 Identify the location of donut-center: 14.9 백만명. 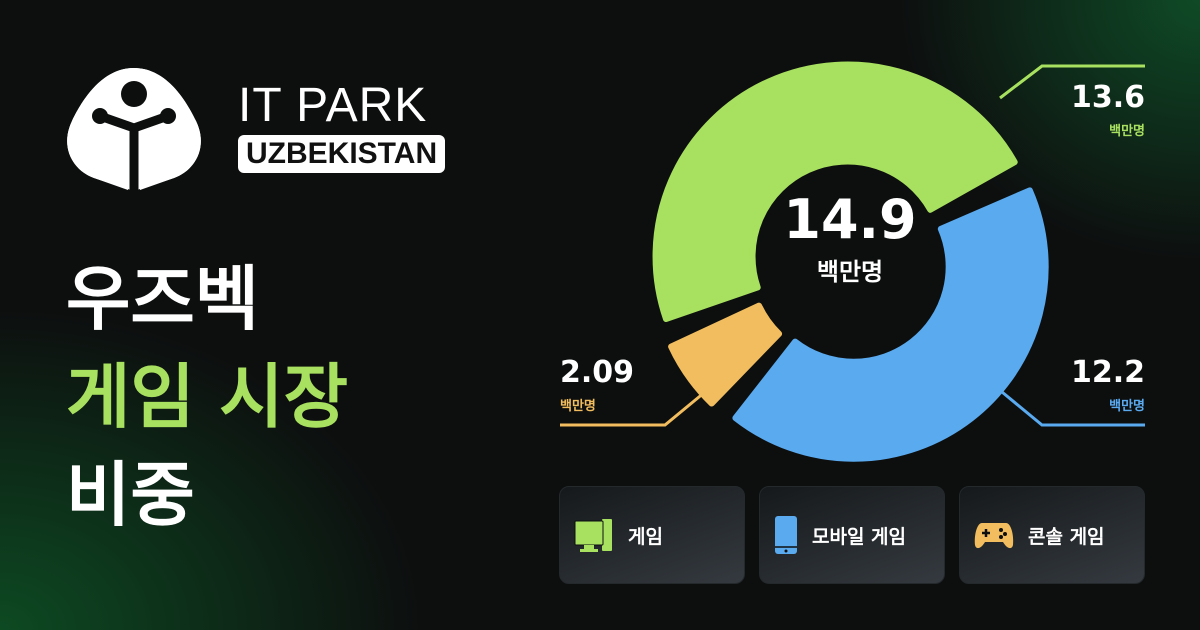
(850, 237).